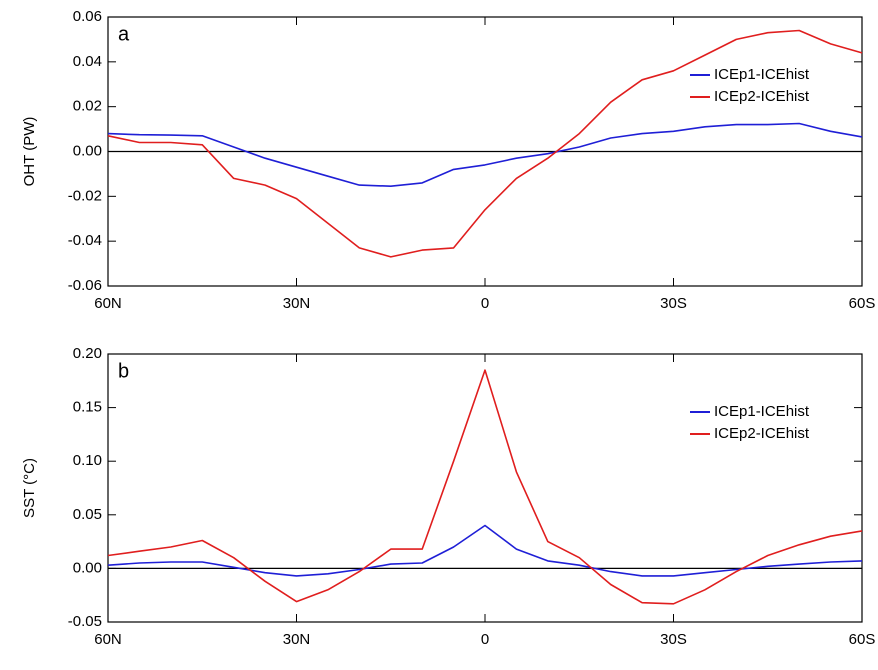 The width and height of the screenshot is (878, 670). What do you see at coordinates (29, 152) in the screenshot?
I see `y-axis-label: OHT (PW)` at bounding box center [29, 152].